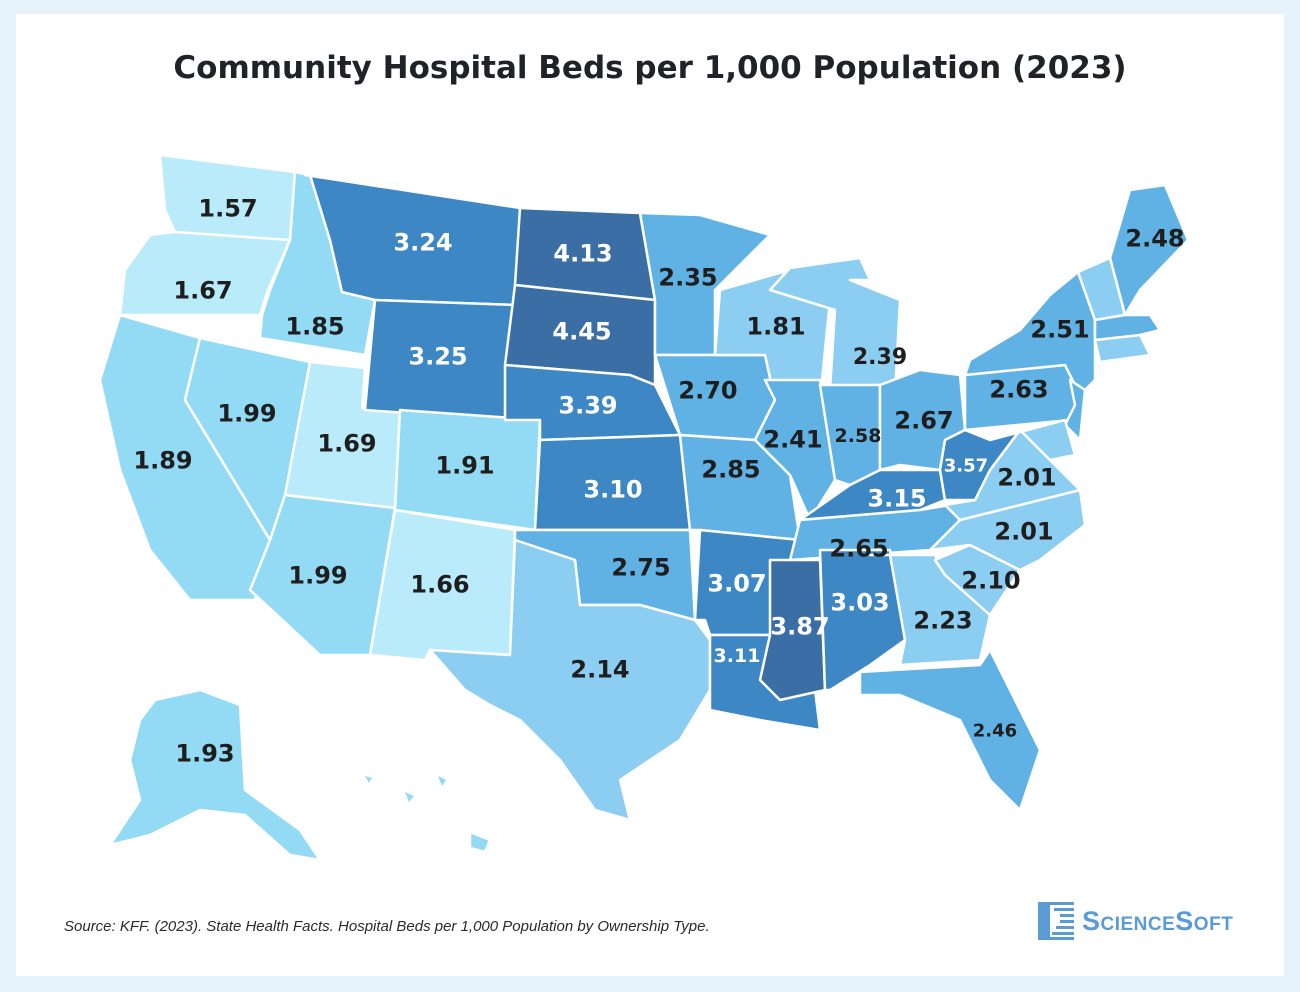 The height and width of the screenshot is (992, 1300). I want to click on state-value-label-il: 2.41, so click(792, 440).